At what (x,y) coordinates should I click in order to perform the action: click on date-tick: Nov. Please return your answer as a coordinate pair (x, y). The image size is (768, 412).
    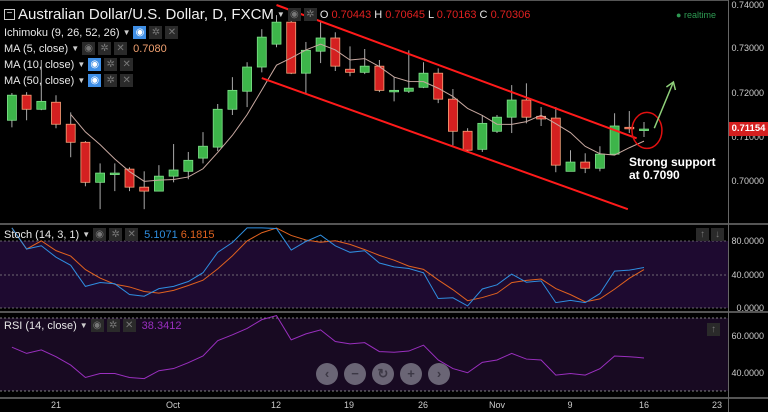
    Looking at the image, I should click on (497, 405).